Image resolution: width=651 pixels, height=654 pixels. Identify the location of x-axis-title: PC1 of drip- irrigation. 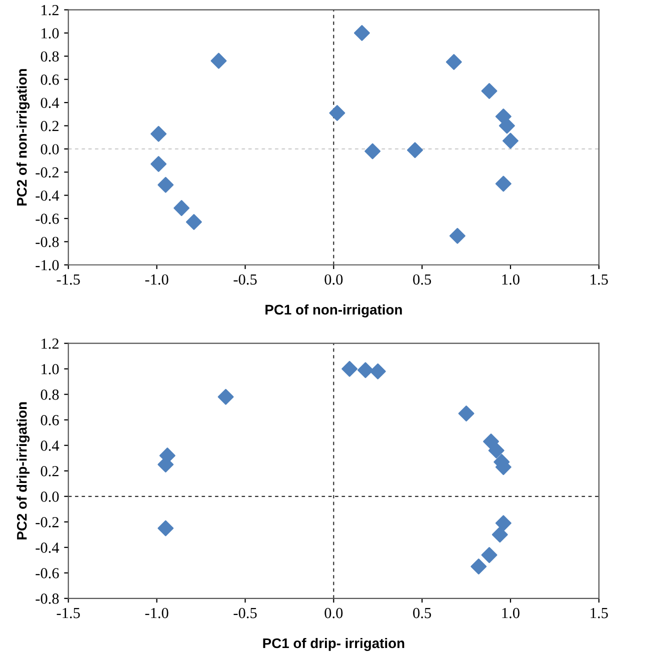
(333, 644).